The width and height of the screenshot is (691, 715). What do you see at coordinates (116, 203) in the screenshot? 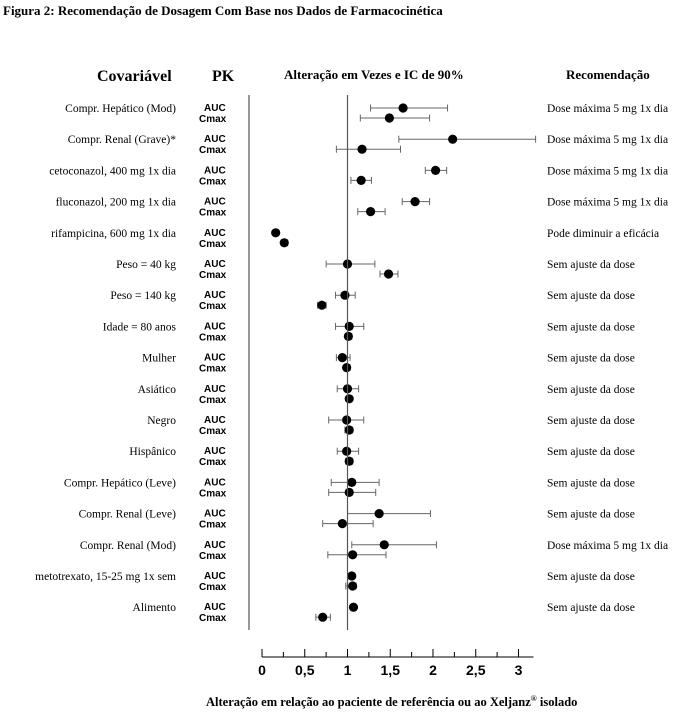
I see `covariate-label: fluconazol, 200 mg 1x dia` at bounding box center [116, 203].